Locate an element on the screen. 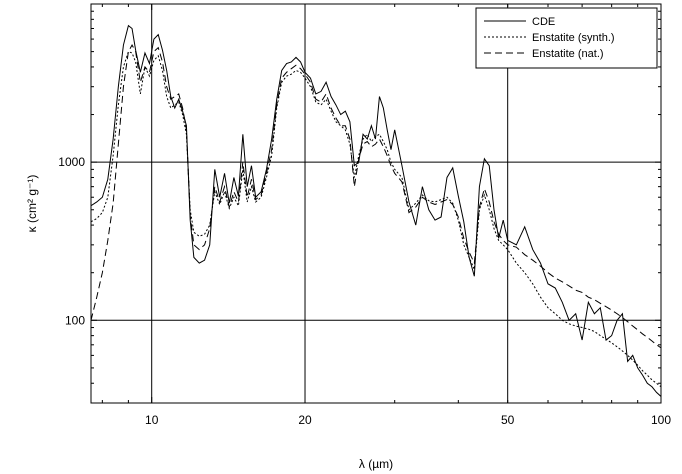  legend-box is located at coordinates (566, 38).